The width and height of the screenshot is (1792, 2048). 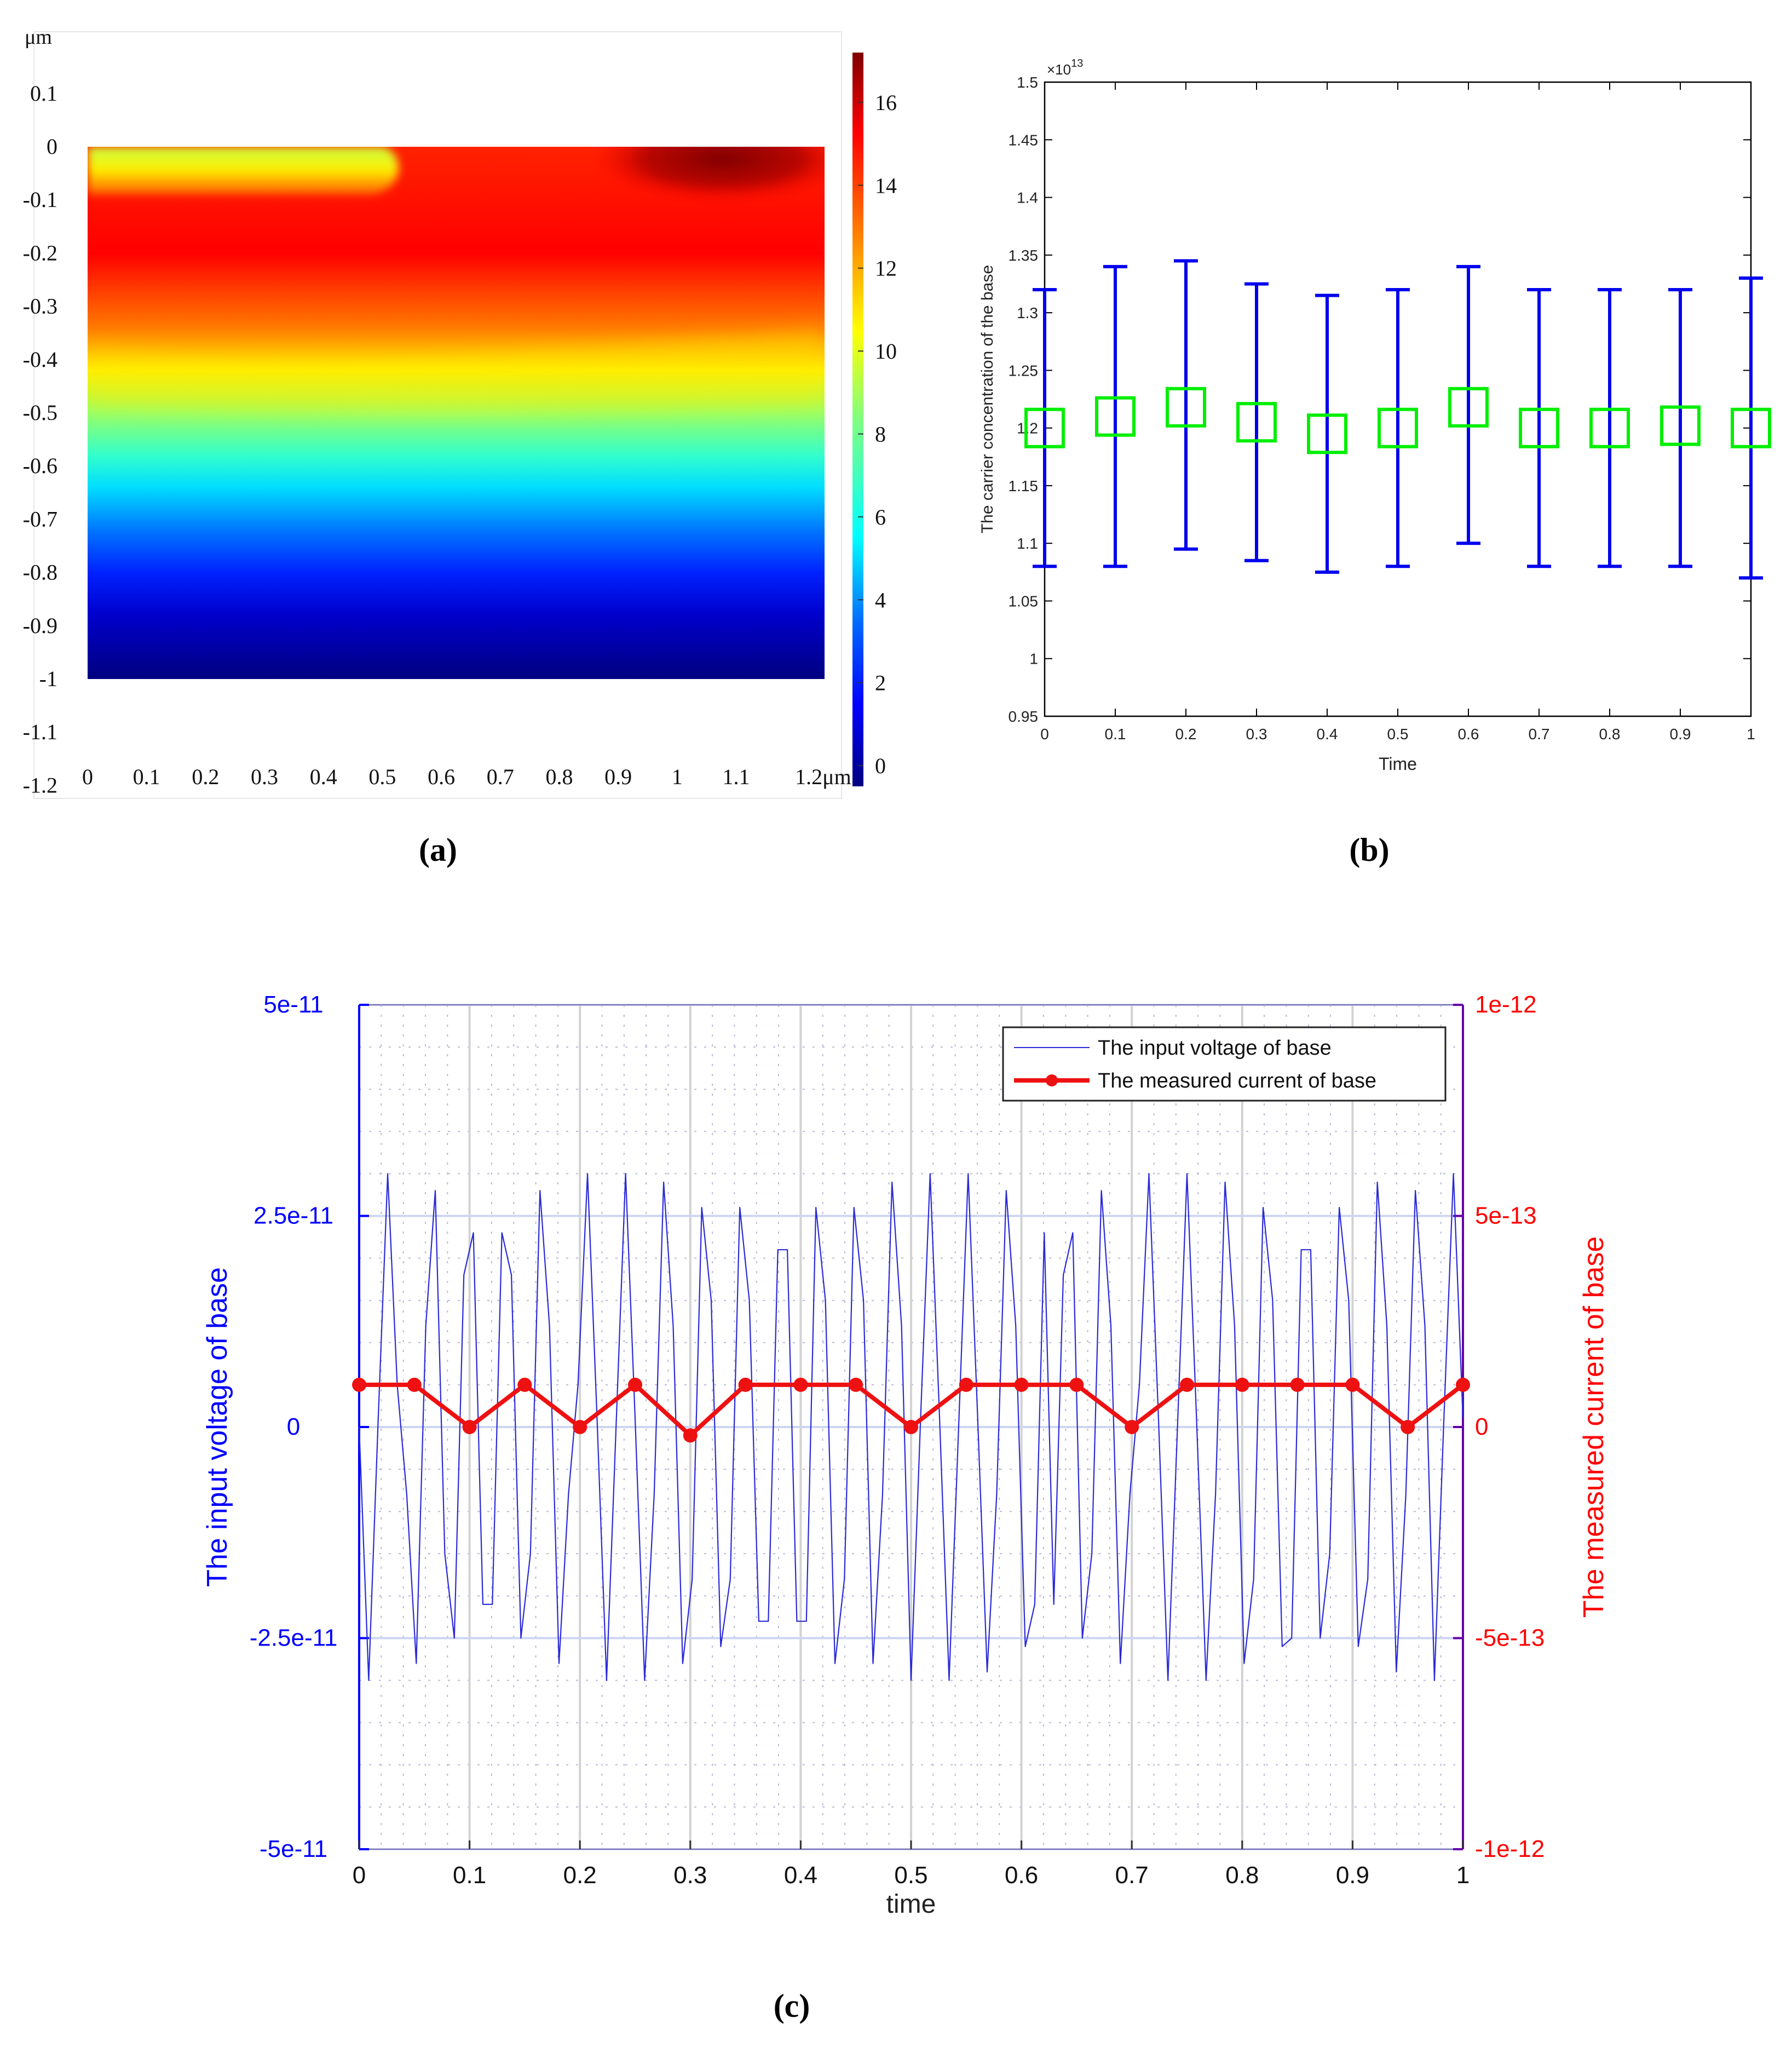 What do you see at coordinates (1027, 543) in the screenshot?
I see `y-tick-label-b: 1.1` at bounding box center [1027, 543].